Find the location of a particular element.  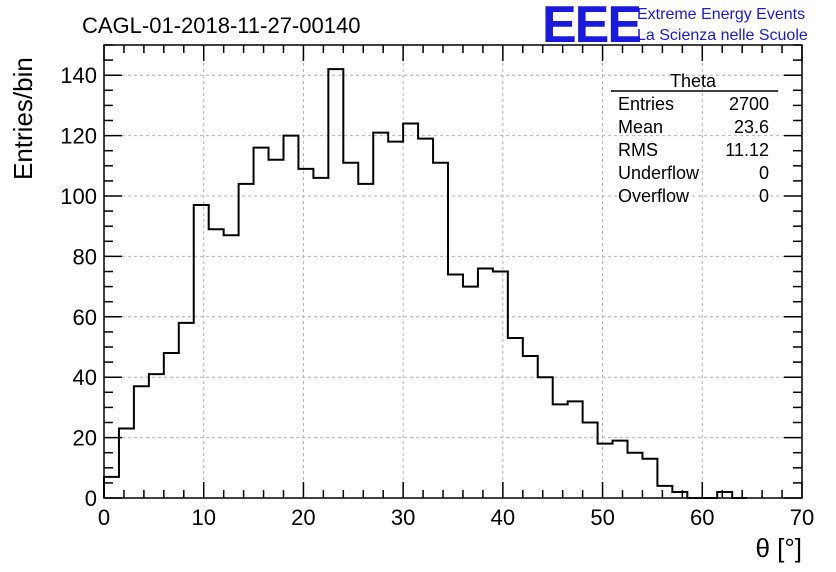

stats-label: Mean is located at coordinates (640, 127).